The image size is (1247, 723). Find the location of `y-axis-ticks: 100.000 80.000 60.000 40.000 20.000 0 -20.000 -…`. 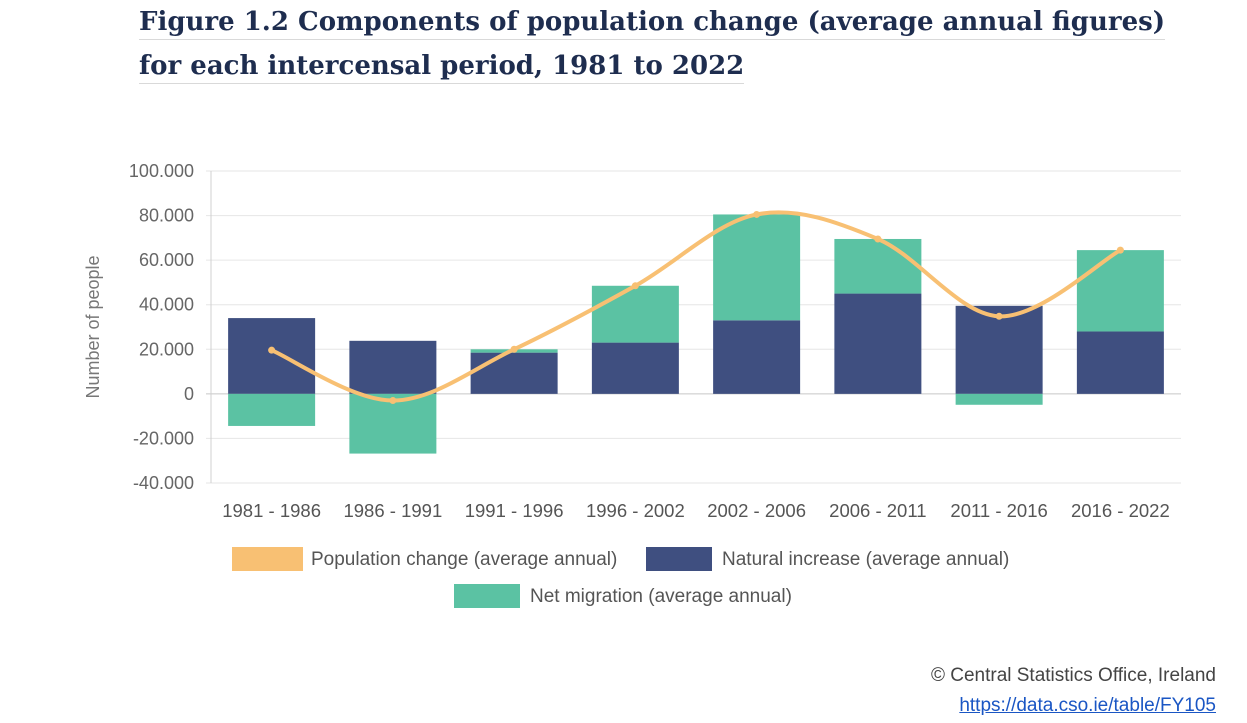

y-axis-ticks: 100.000 80.000 60.000 40.000 20.000 0 -20.000 -… is located at coordinates (161, 327).